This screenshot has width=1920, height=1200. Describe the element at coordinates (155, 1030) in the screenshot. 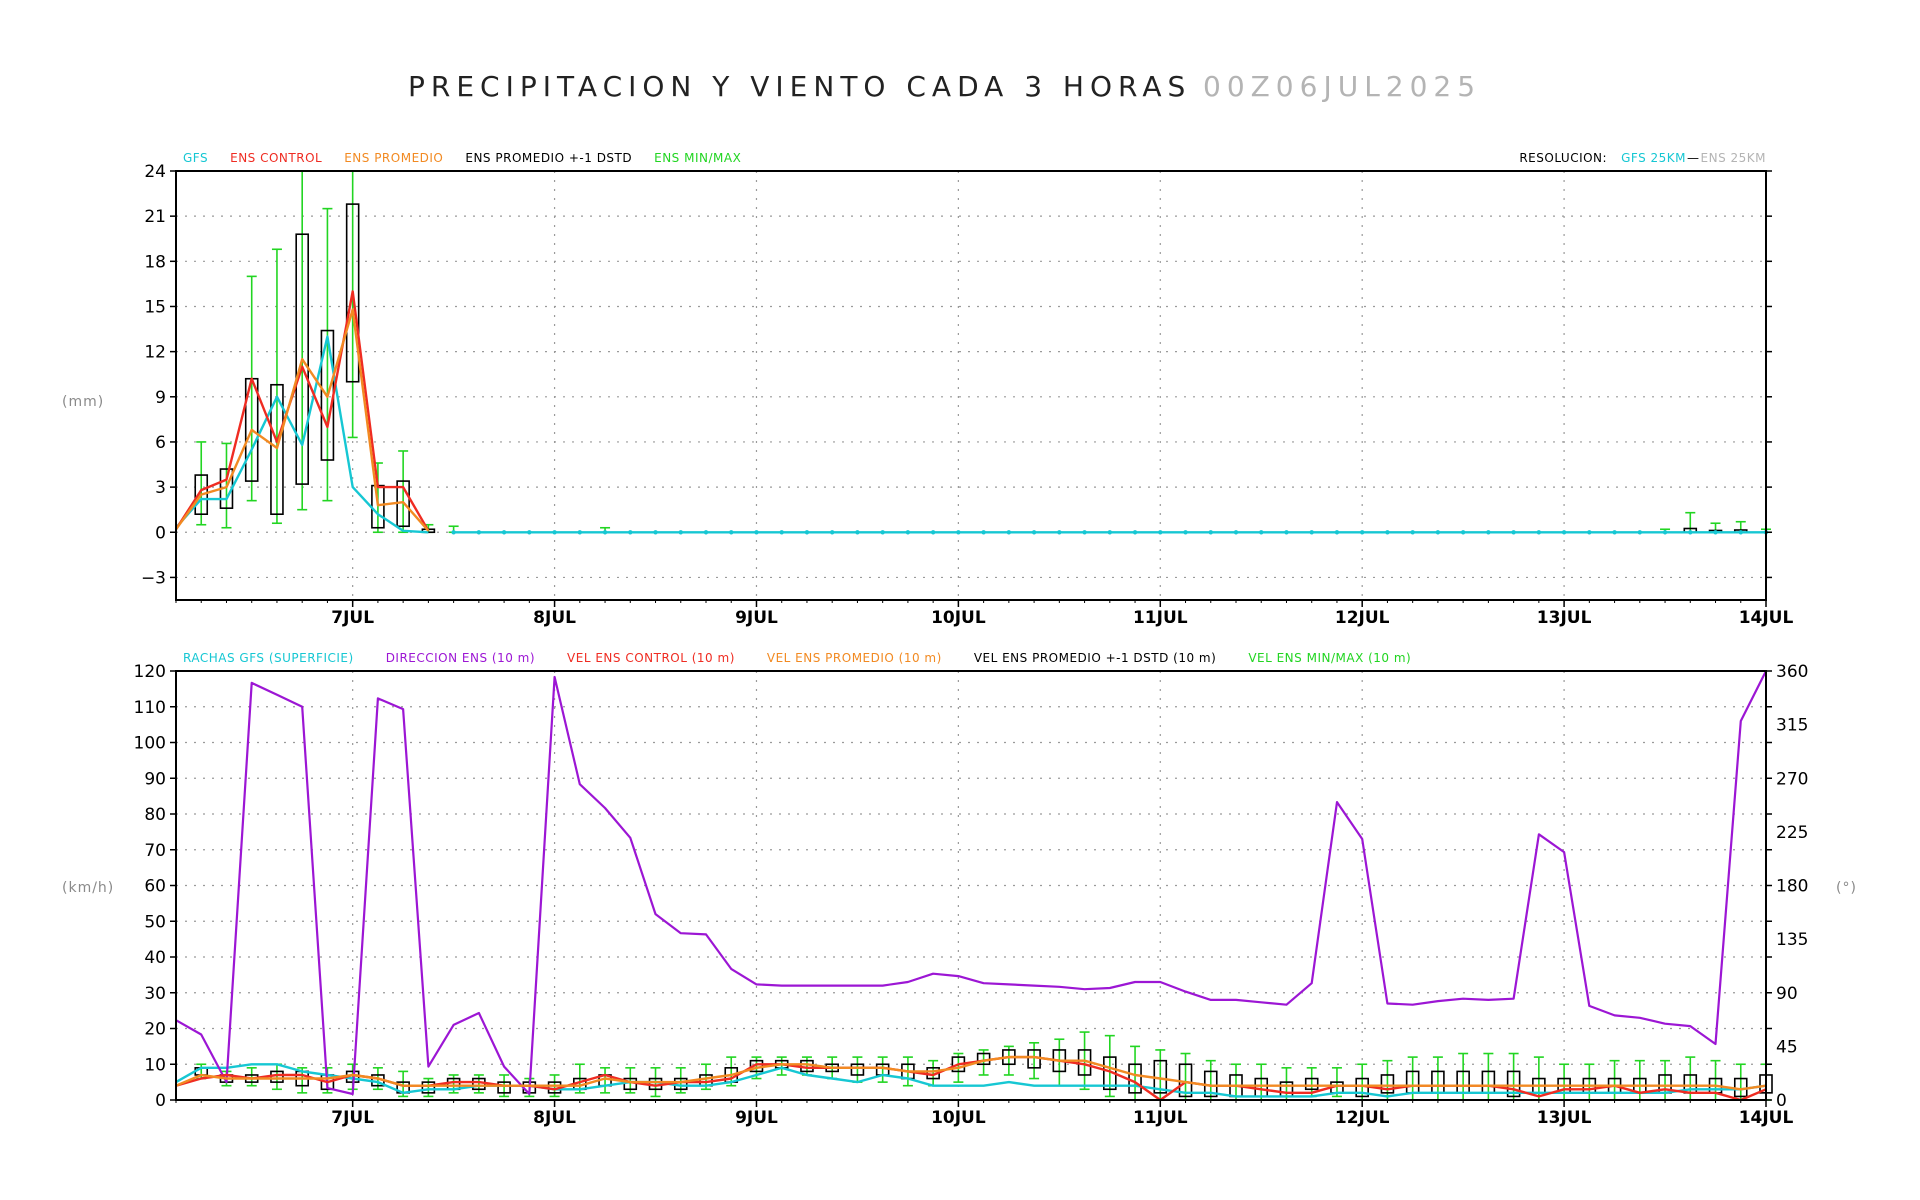

I see `y-tick-label: 20` at that location.